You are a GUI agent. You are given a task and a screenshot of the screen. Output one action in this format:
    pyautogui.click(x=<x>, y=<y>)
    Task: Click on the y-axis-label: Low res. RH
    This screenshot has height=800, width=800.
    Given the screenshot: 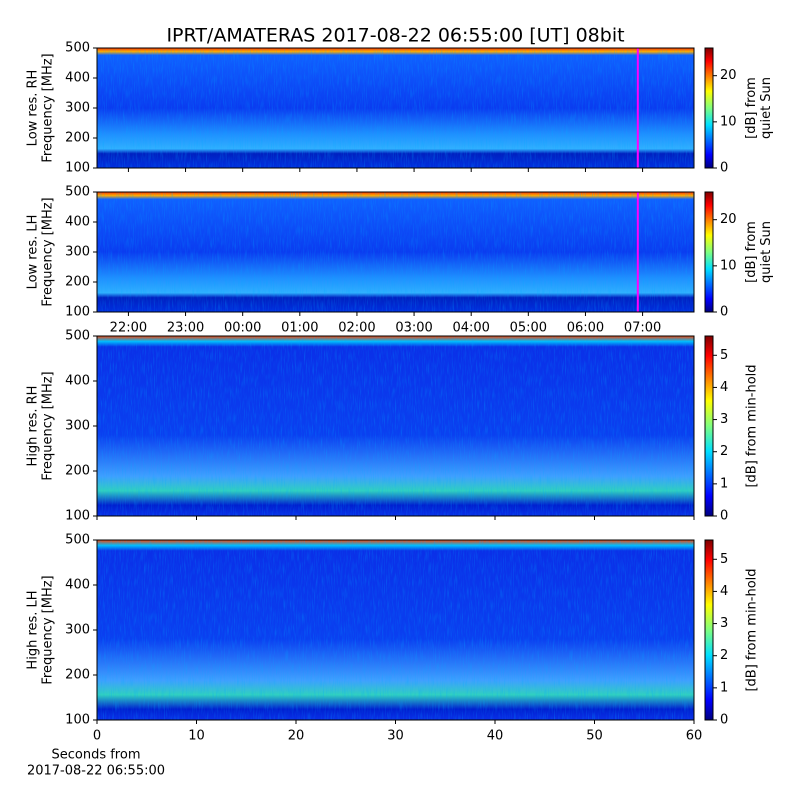 What is the action you would take?
    pyautogui.click(x=33, y=108)
    